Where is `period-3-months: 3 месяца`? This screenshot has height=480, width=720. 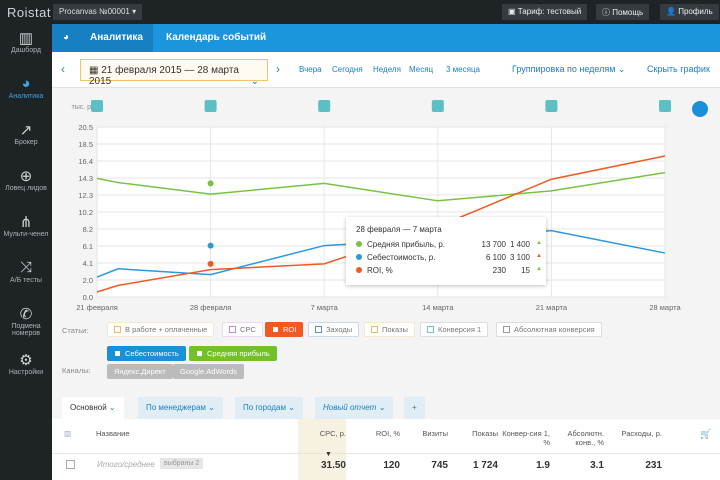 period-3-months: 3 месяца is located at coordinates (463, 69).